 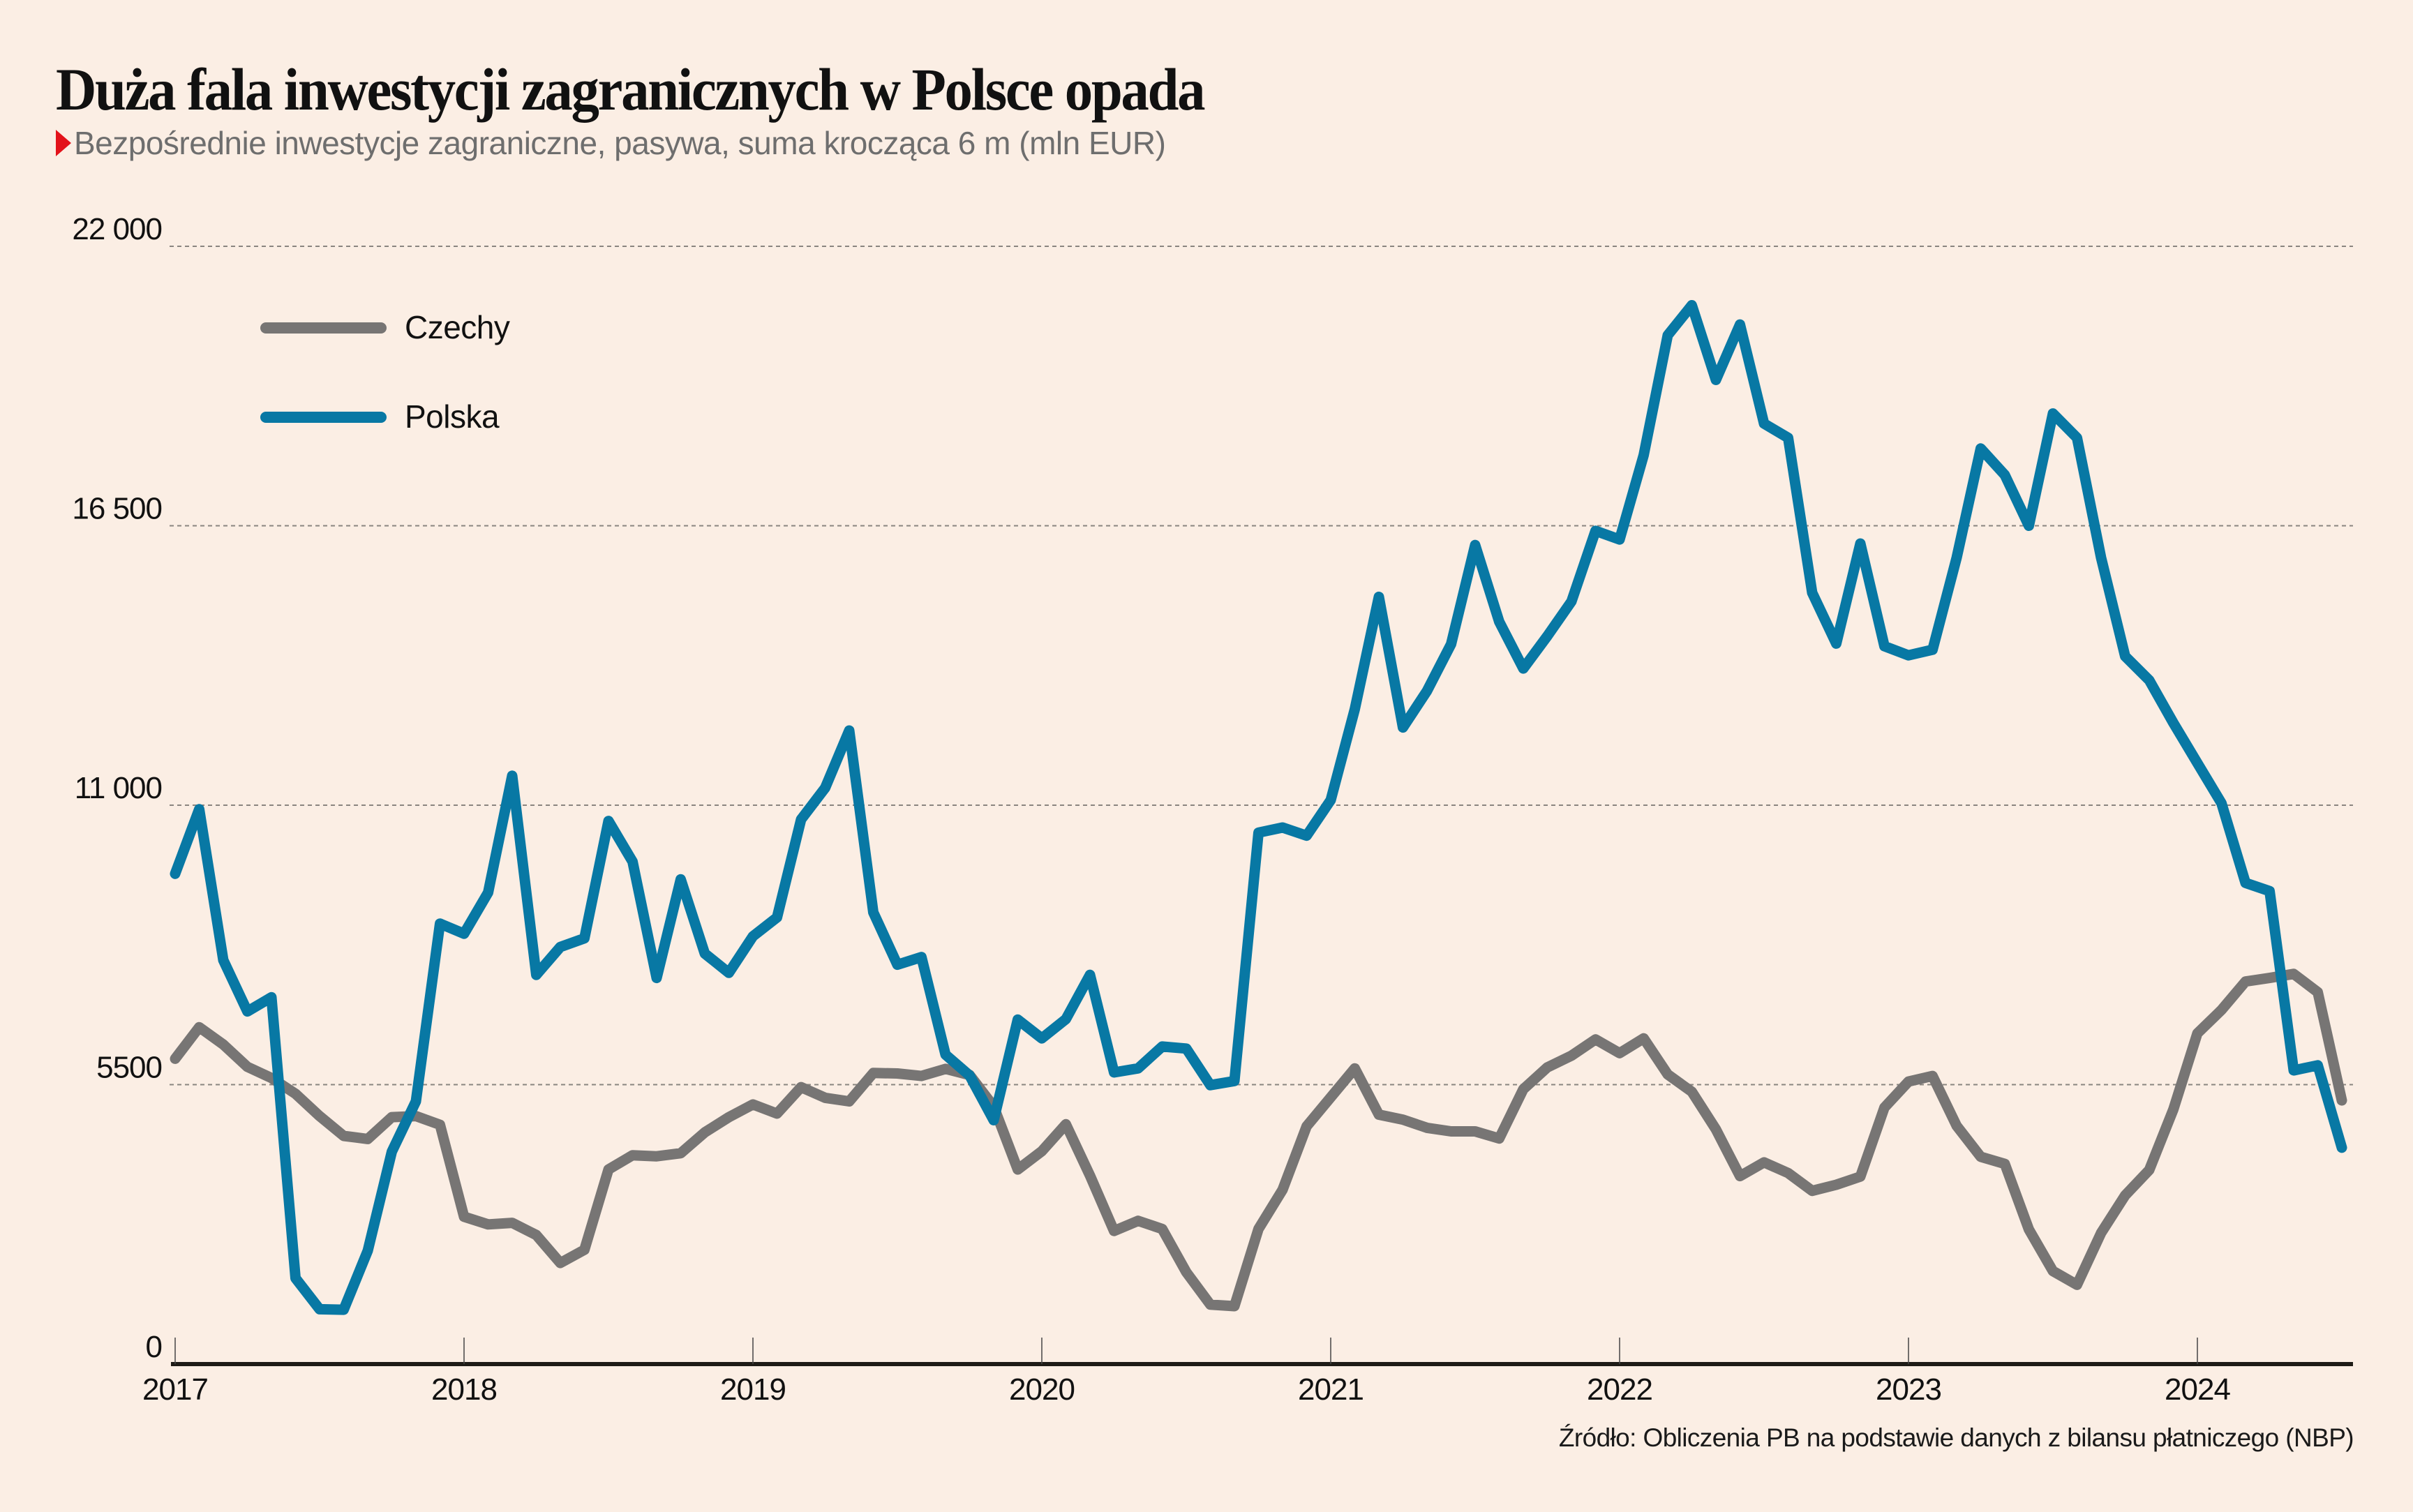 I want to click on x-axis: 2017 2018 2019 2020 2021 2022 2023 2024, so click(x=1247, y=1372).